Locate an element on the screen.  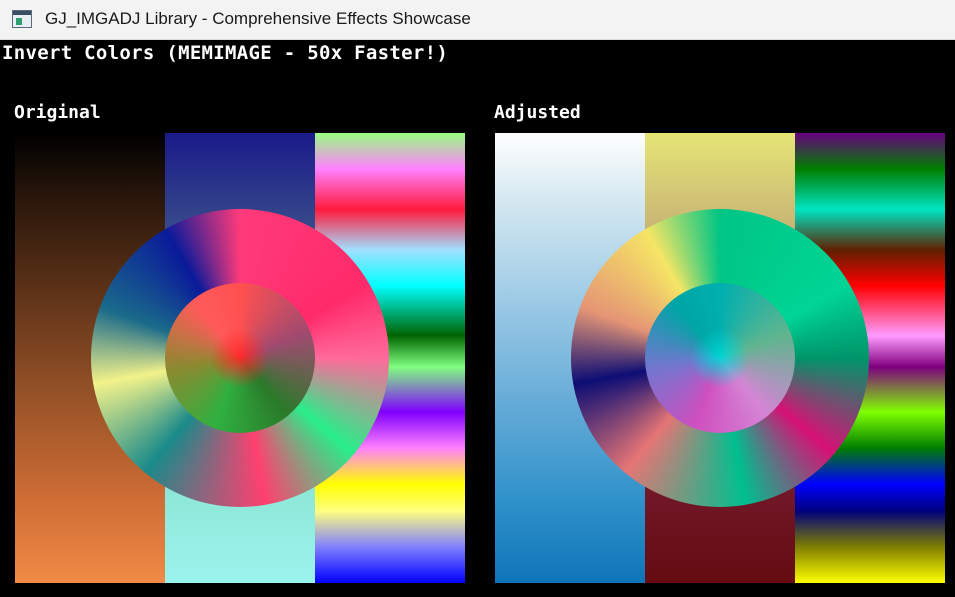
adjusted-label: Adjusted is located at coordinates (537, 112).